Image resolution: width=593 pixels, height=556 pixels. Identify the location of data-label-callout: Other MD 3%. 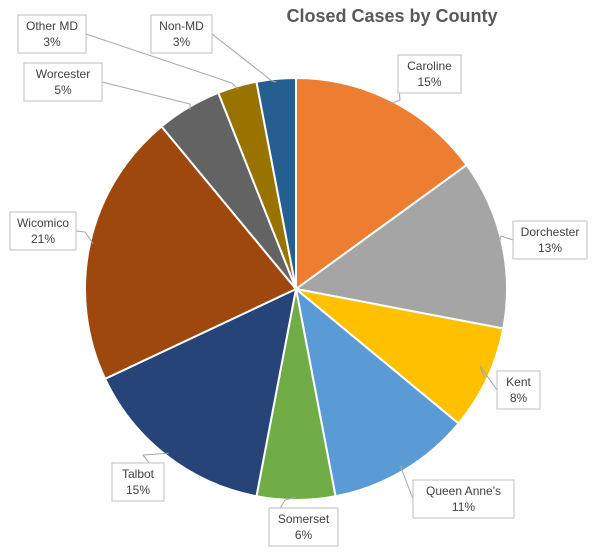
(52, 34).